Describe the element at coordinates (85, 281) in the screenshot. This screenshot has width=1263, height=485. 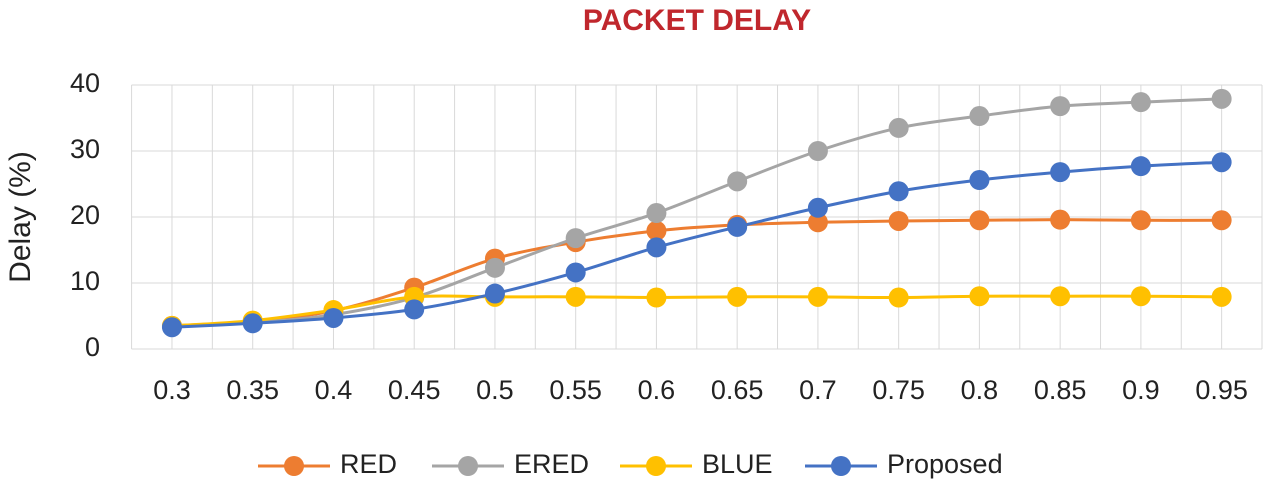
I see `y-tick-label: 10` at that location.